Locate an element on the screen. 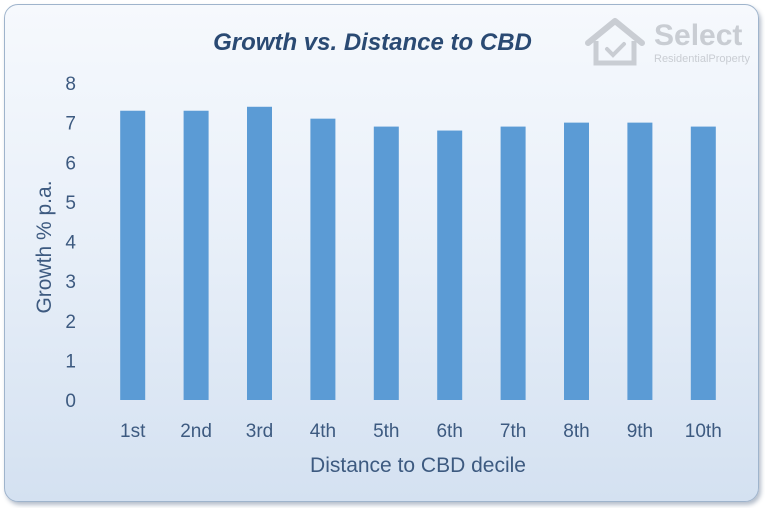 The image size is (765, 508). y-tick-label: 4 is located at coordinates (70, 243).